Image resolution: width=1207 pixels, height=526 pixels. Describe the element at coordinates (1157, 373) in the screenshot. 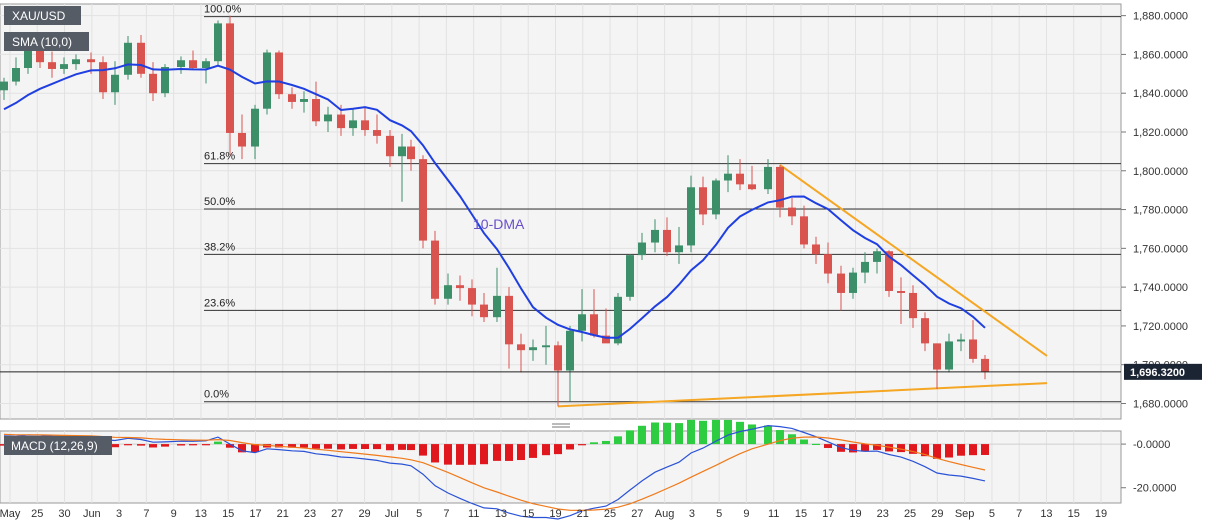

I see `last-price-label: 1,696.3200` at that location.